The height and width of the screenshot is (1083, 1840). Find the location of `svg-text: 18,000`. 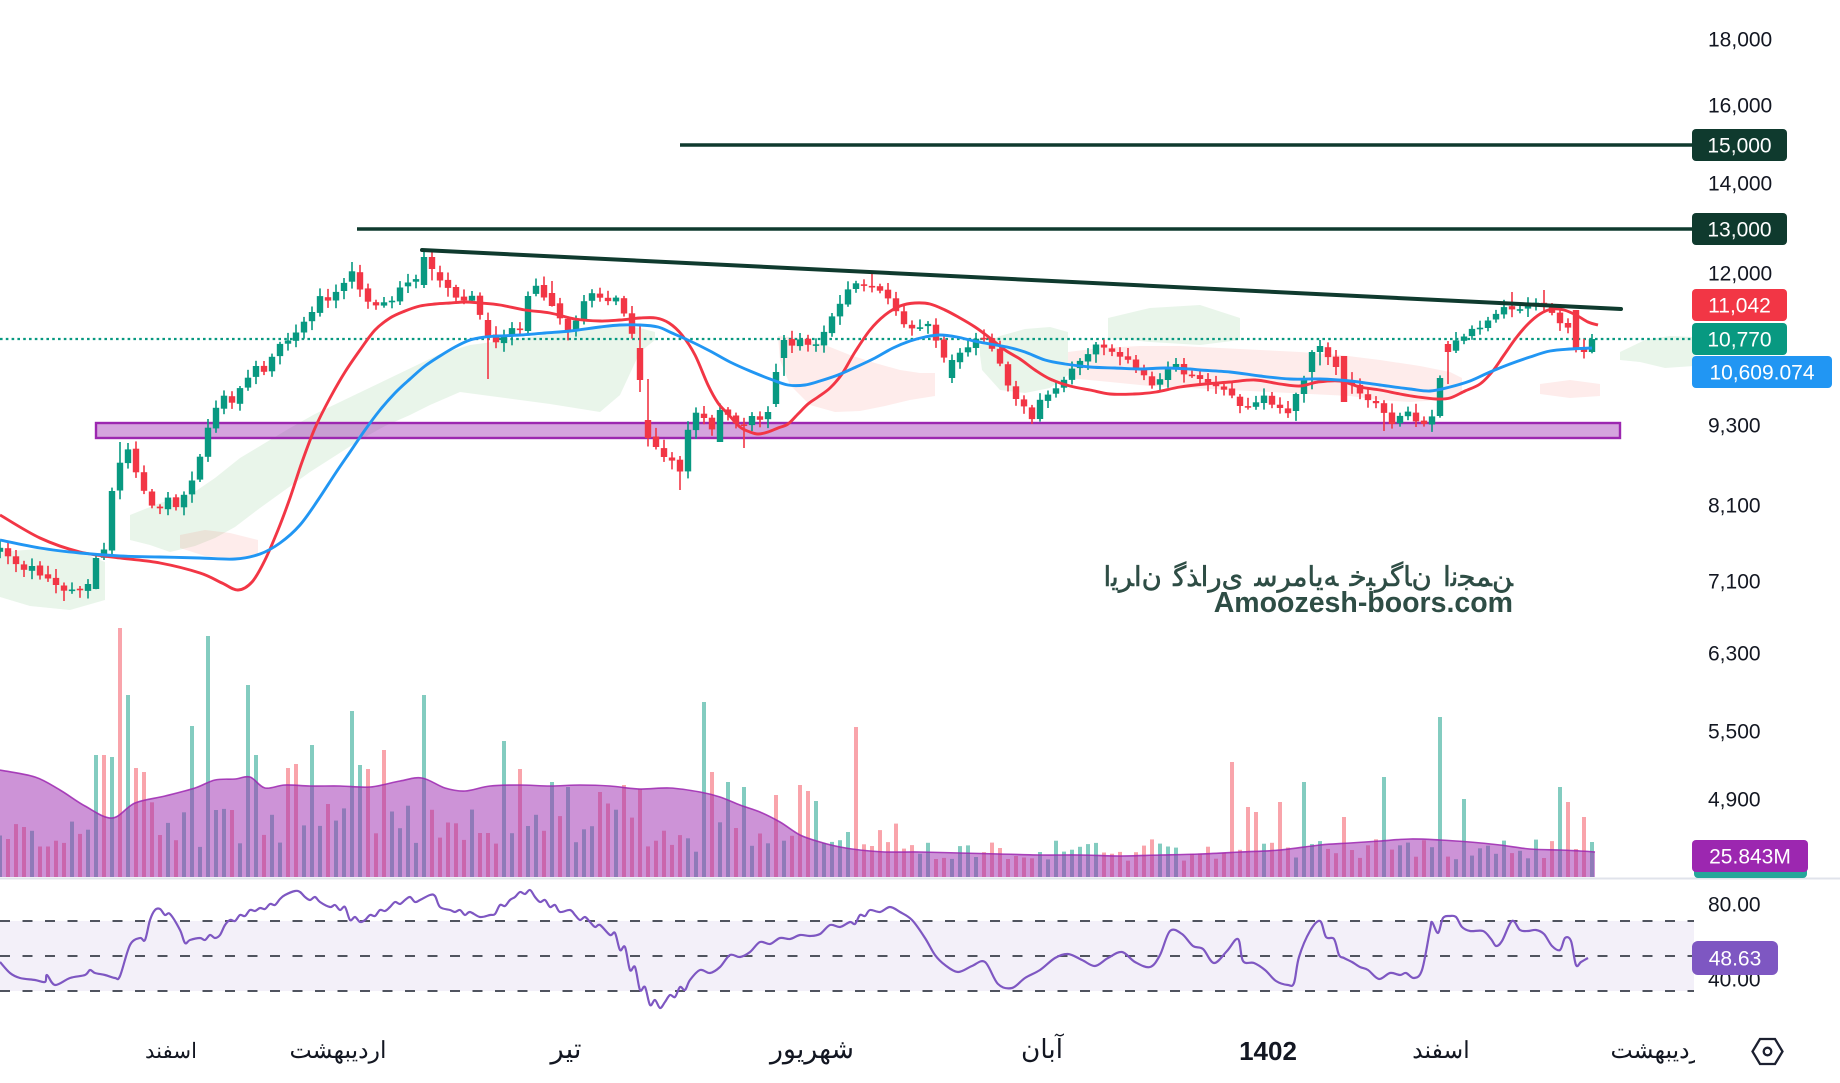

svg-text: 18,000 is located at coordinates (1740, 40).